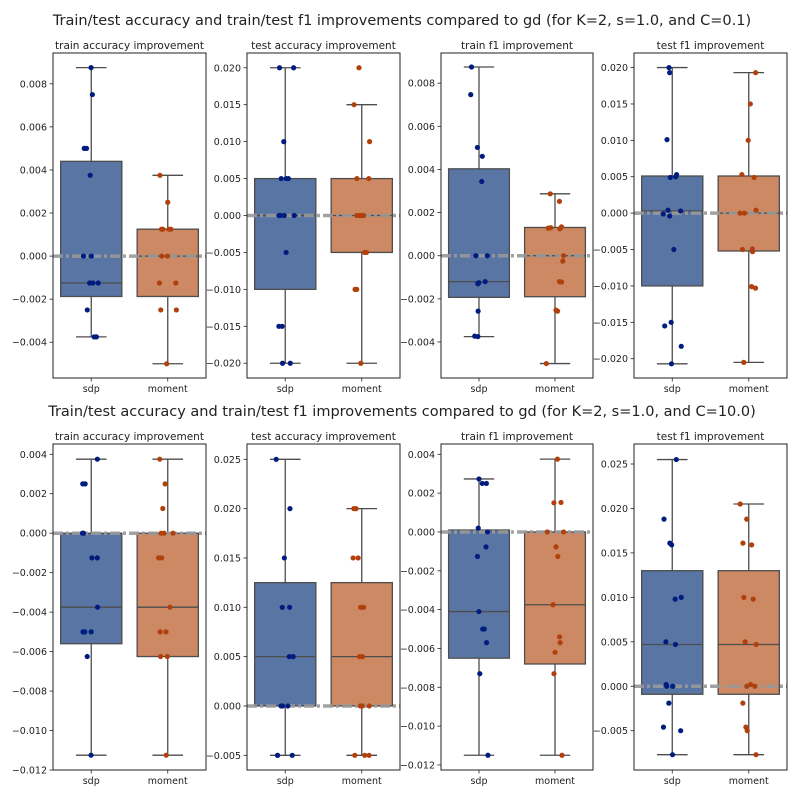 The height and width of the screenshot is (797, 808). I want to click on subplot-title: test f1 improvement, so click(711, 437).